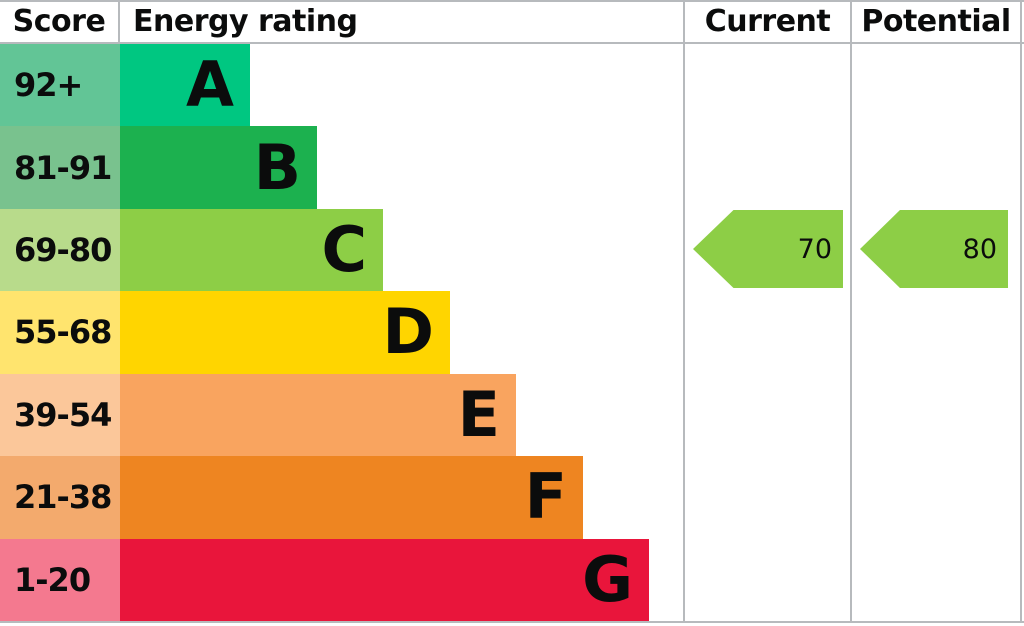  Describe the element at coordinates (684, 311) in the screenshot. I see `current-column-divider` at that location.